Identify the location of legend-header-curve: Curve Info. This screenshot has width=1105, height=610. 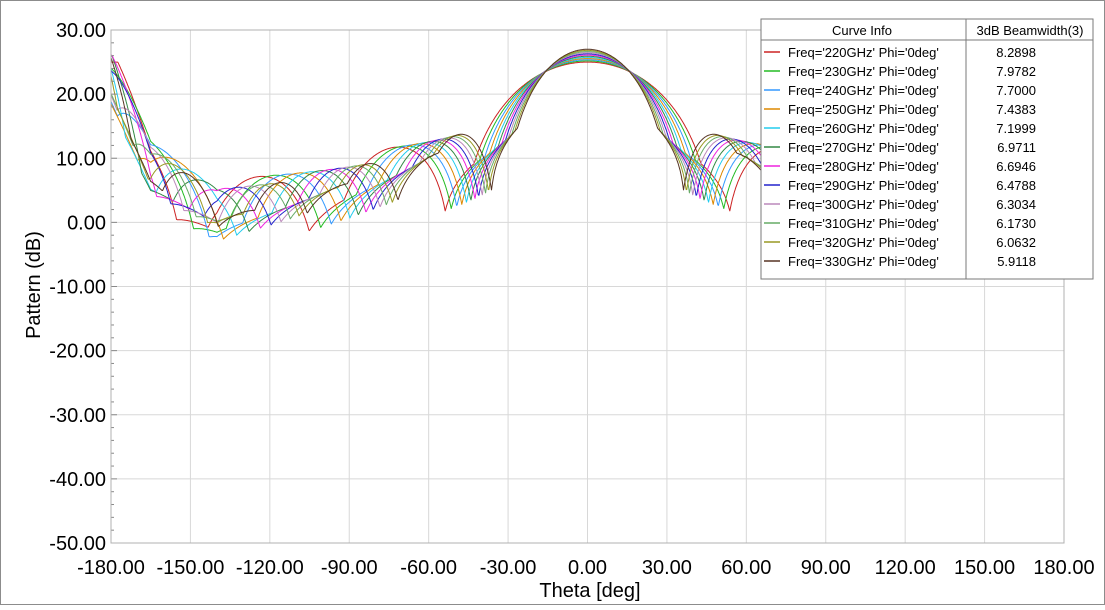
(862, 30).